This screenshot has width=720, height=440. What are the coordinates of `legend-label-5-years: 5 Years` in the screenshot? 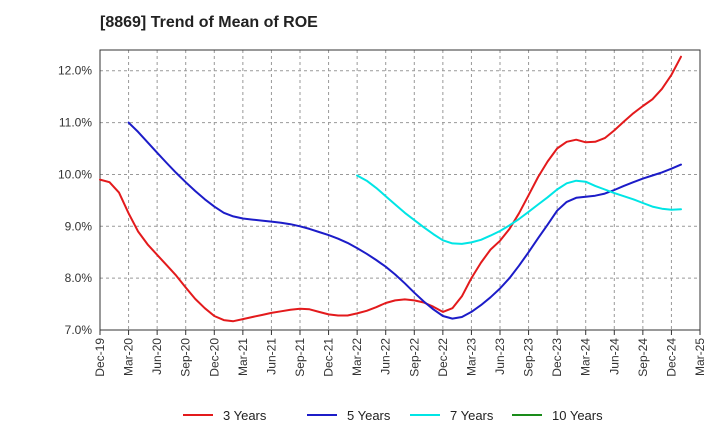 It's located at (369, 415).